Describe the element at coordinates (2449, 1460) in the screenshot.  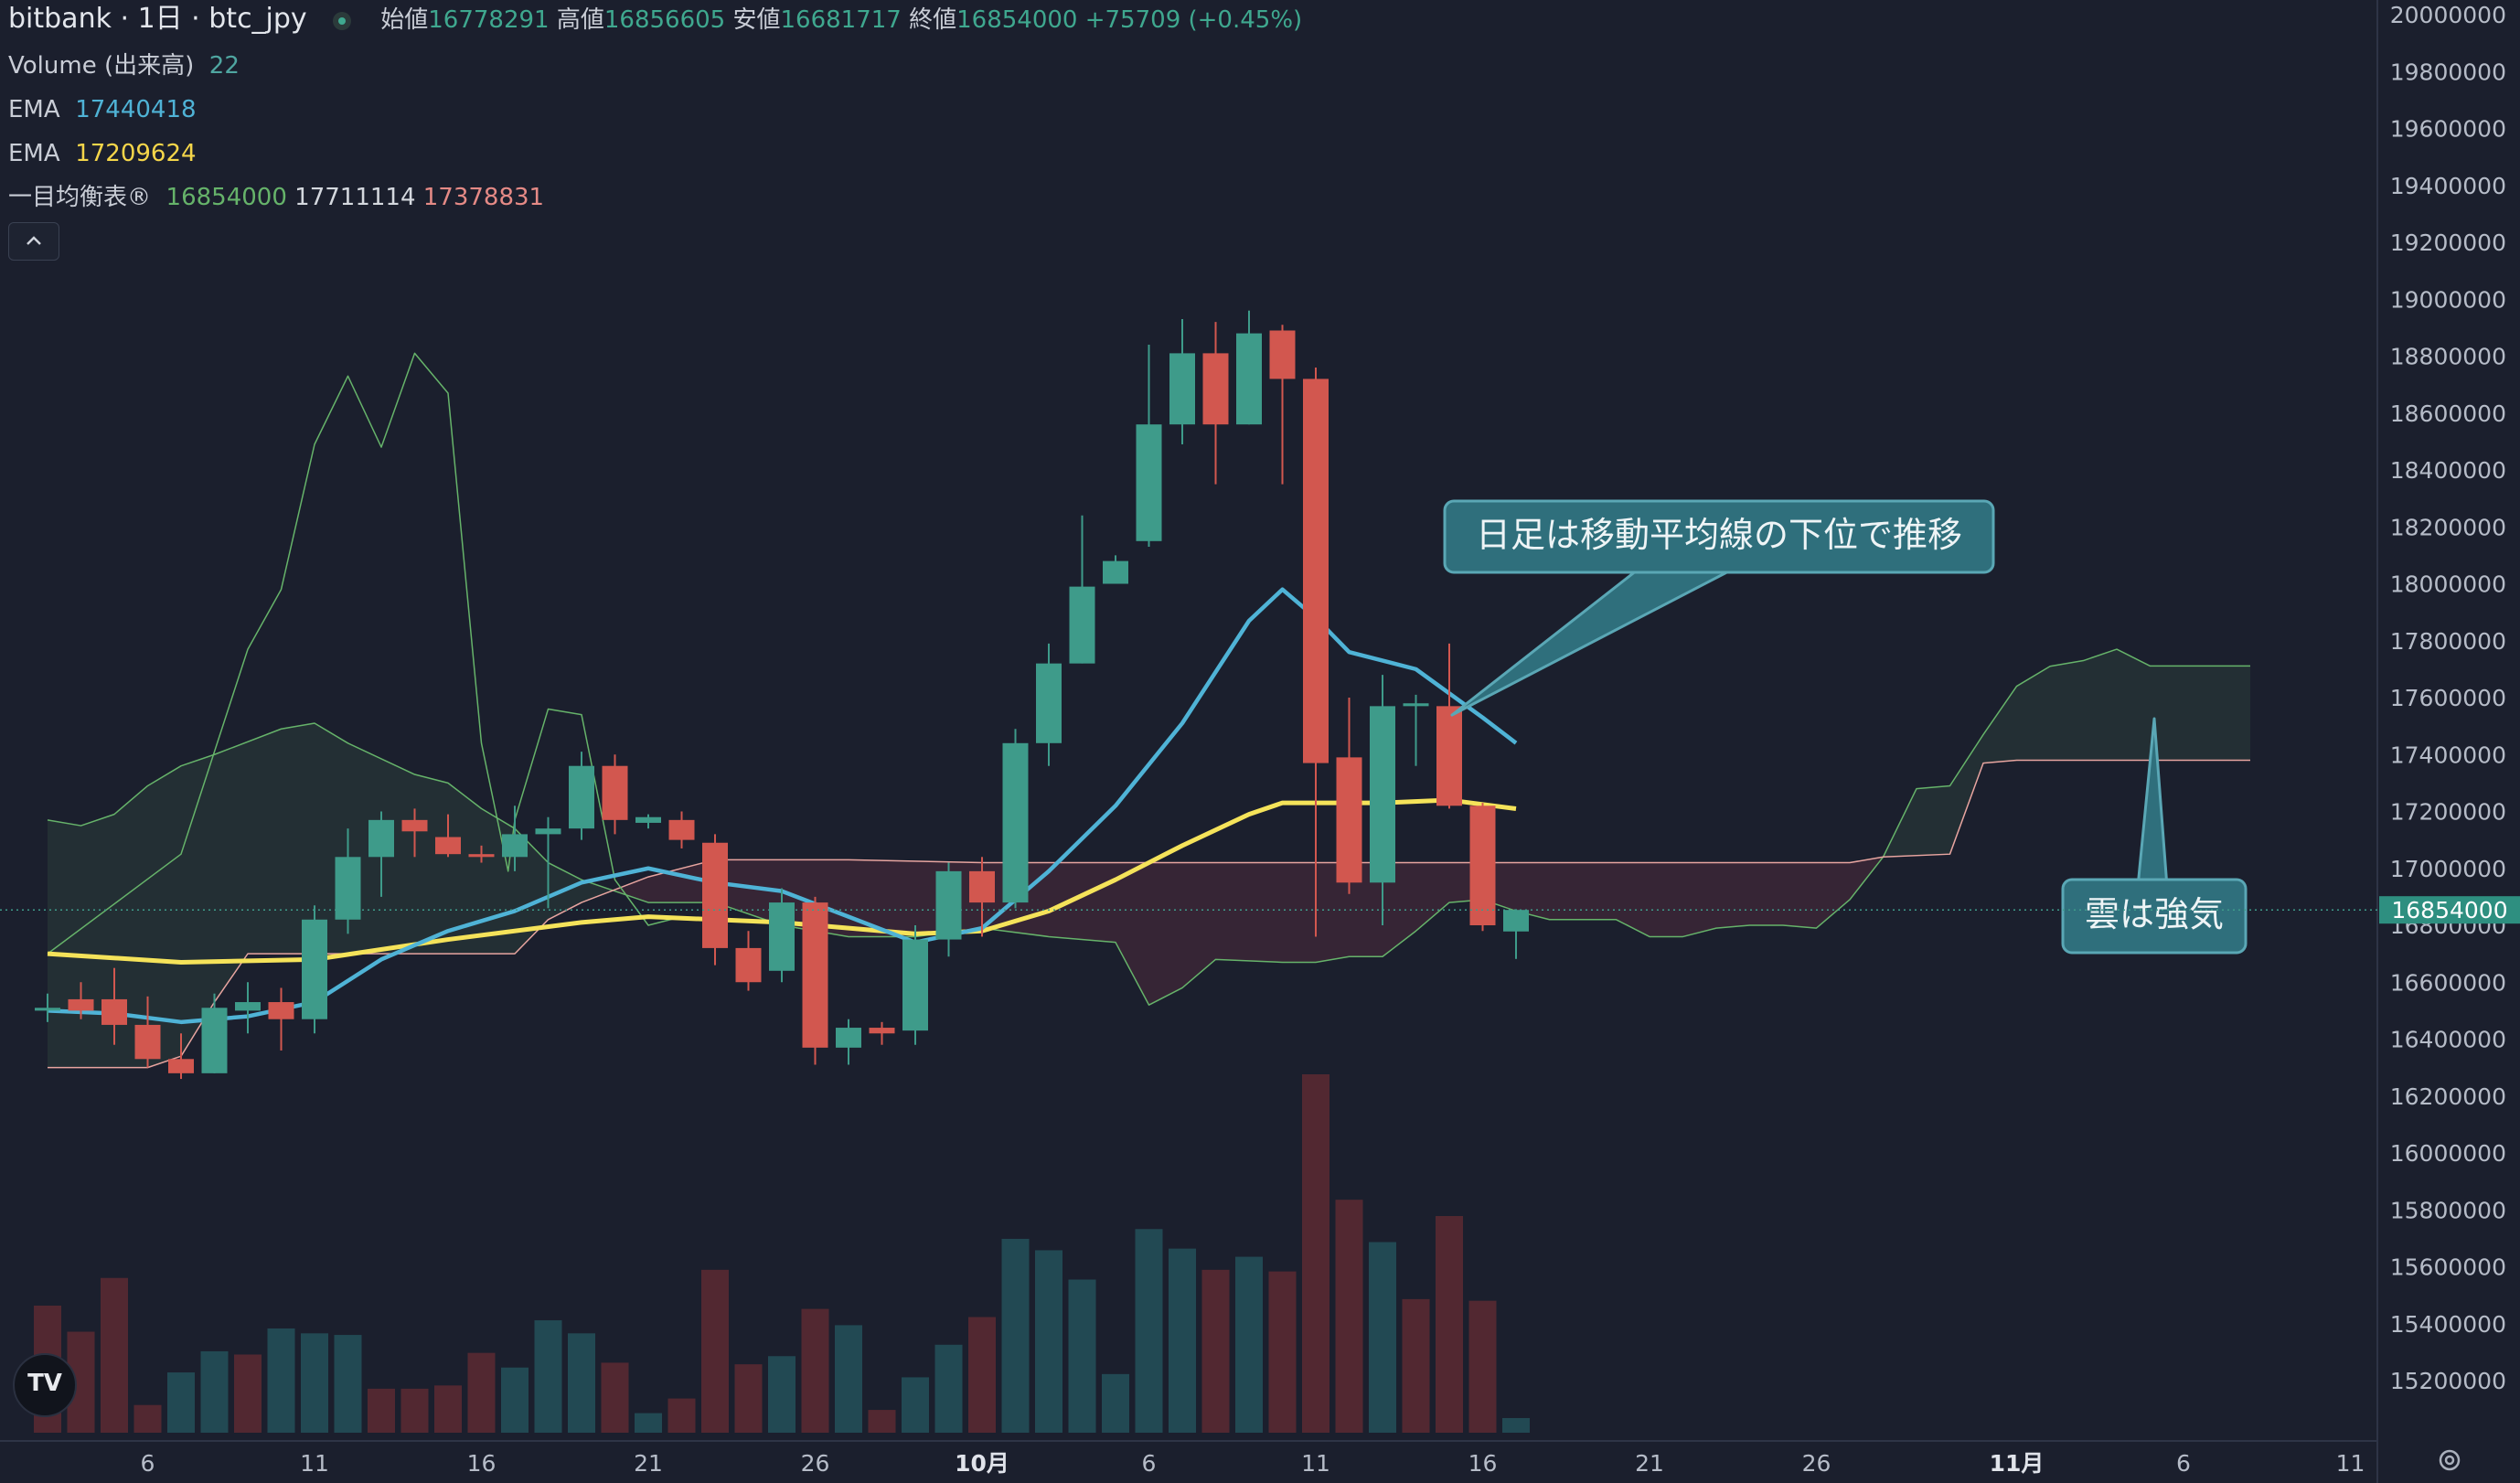
I see `settings-icon` at that location.